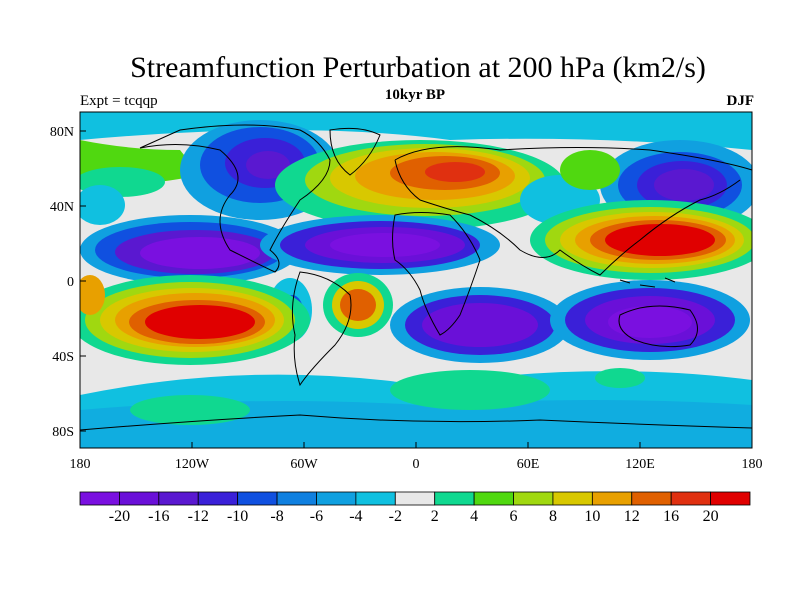  What do you see at coordinates (119, 516) in the screenshot?
I see `colorbar-label: -20` at bounding box center [119, 516].